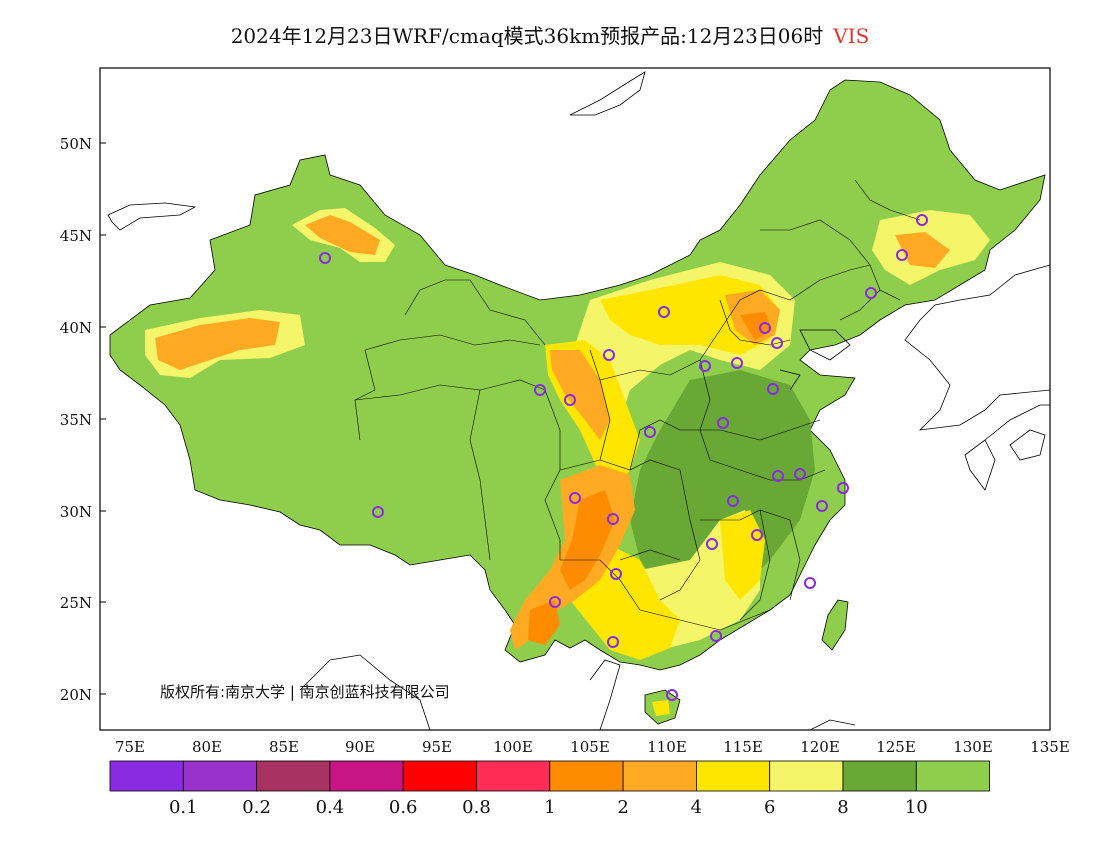 This screenshot has width=1100, height=850. Describe the element at coordinates (76, 236) in the screenshot. I see `lat-label: 45N` at that location.